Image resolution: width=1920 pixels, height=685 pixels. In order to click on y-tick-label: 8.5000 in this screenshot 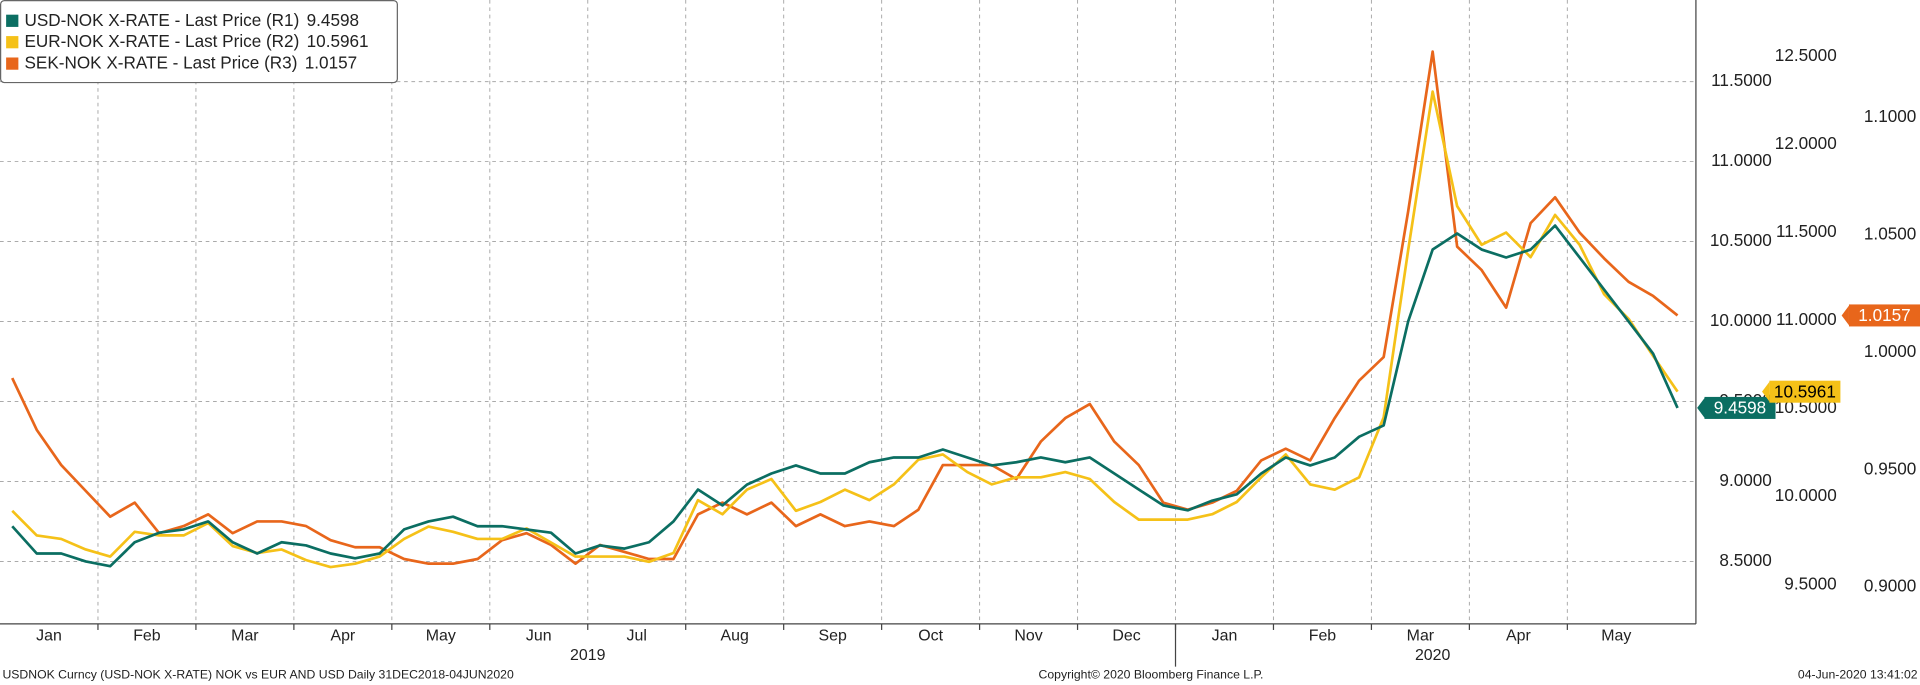, I will do `click(1745, 560)`.